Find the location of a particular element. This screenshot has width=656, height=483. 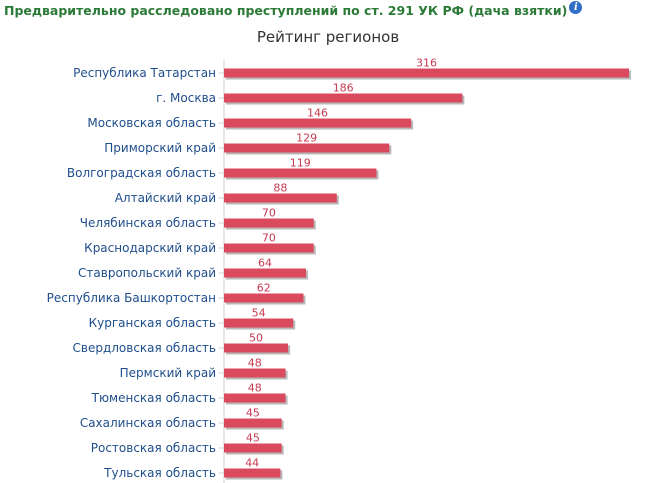

data-label: 316 is located at coordinates (426, 63).